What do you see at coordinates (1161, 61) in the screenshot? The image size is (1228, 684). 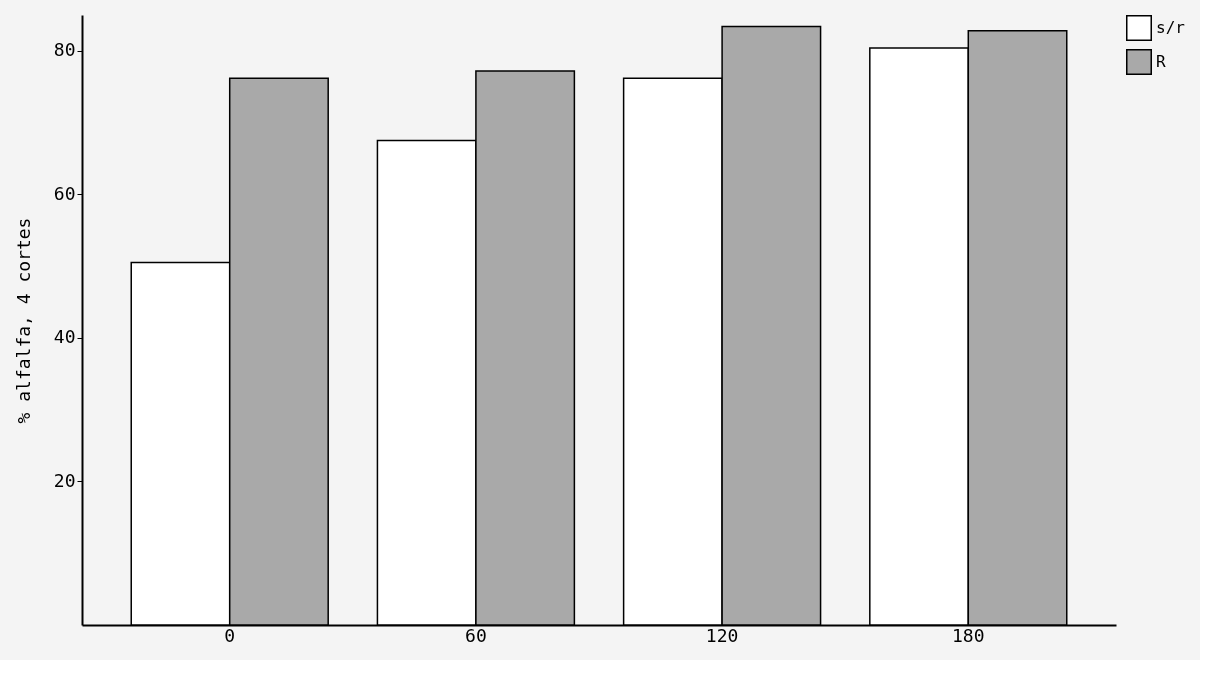 I see `legend-label: R` at bounding box center [1161, 61].